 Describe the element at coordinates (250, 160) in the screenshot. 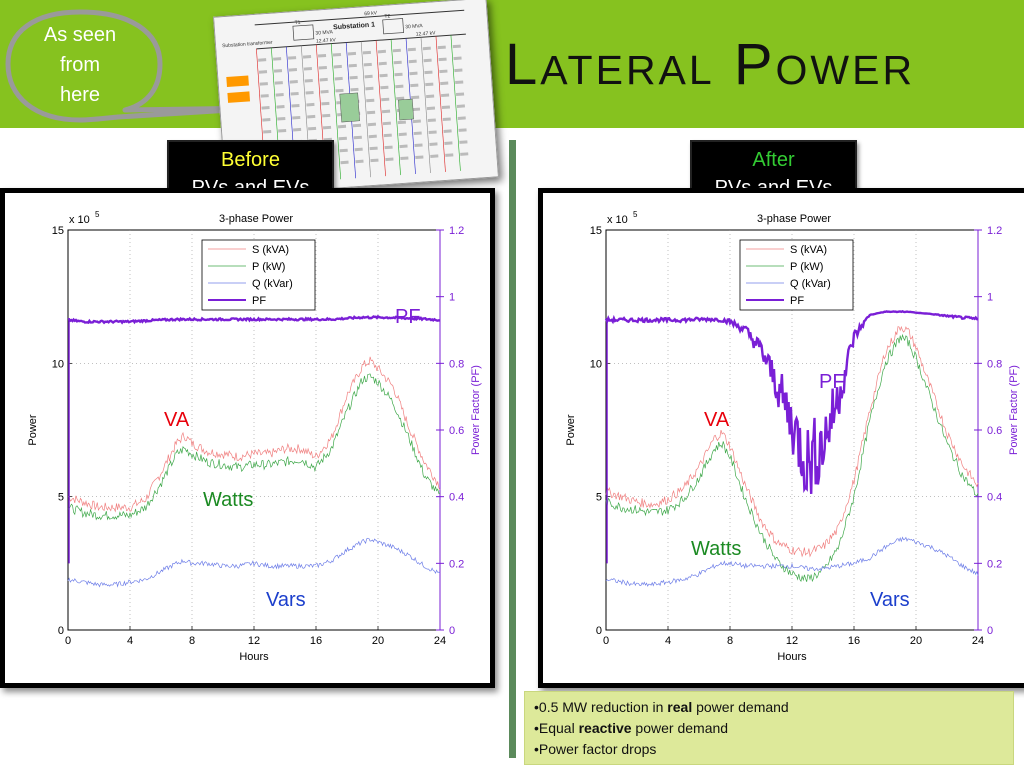

I see `before-label-line1: Before` at that location.